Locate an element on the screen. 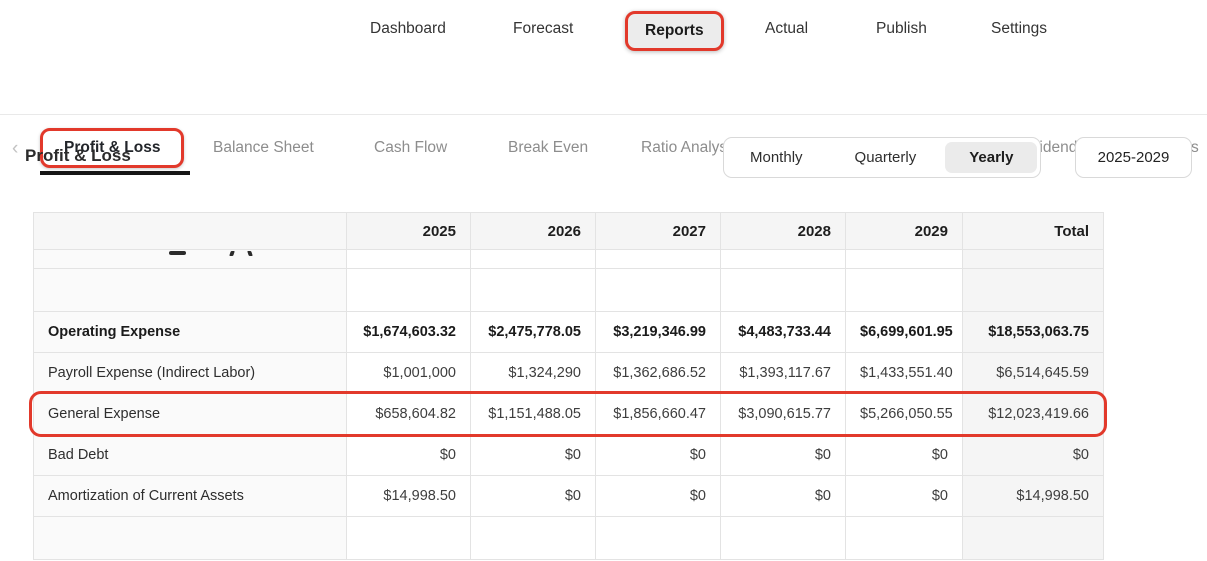 The image size is (1207, 561). row-label: Bad Debt is located at coordinates (190, 455).